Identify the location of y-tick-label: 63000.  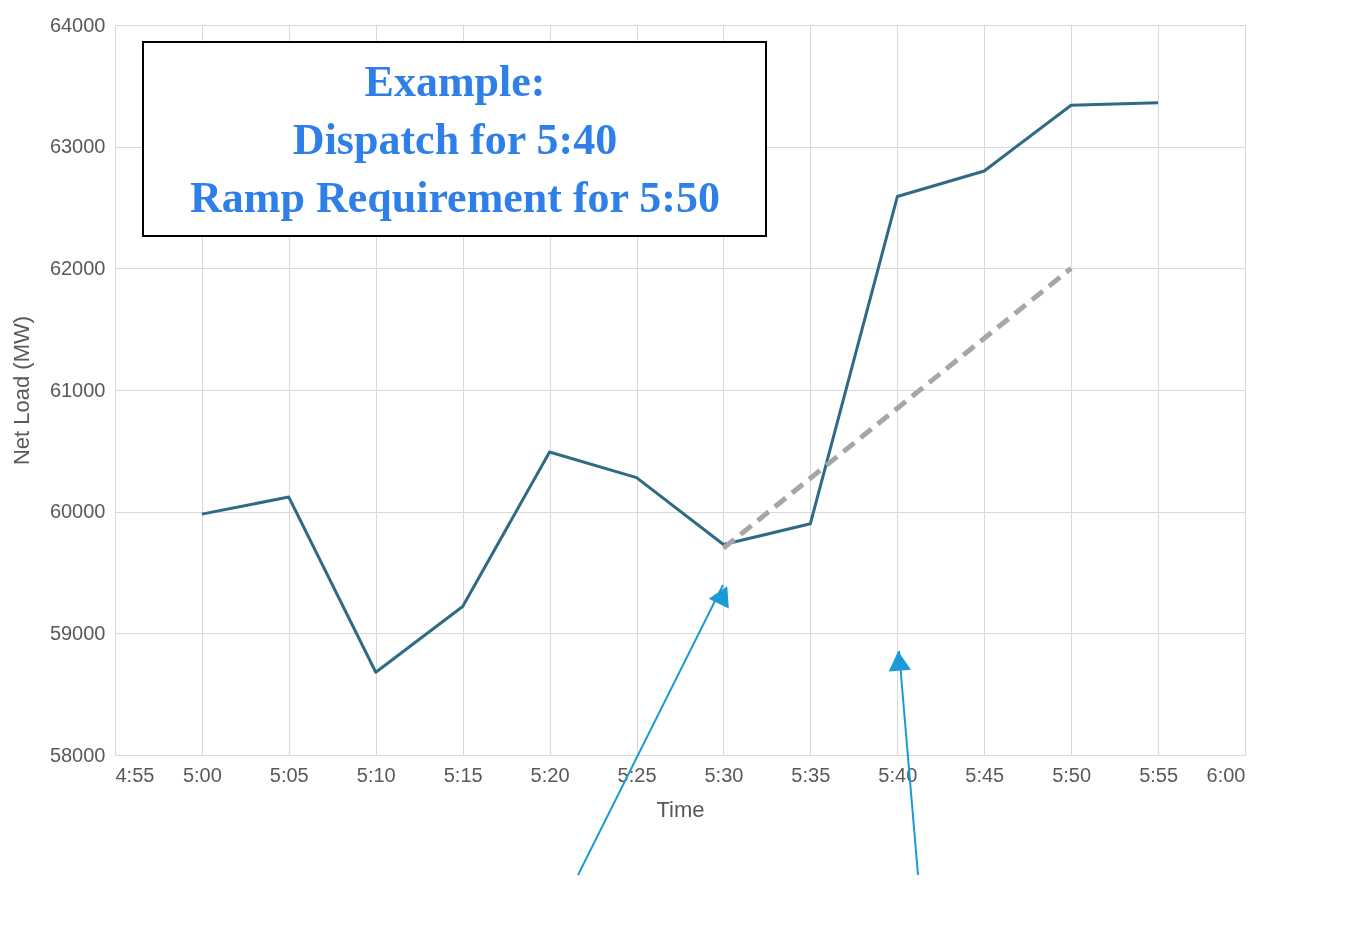
(77, 146).